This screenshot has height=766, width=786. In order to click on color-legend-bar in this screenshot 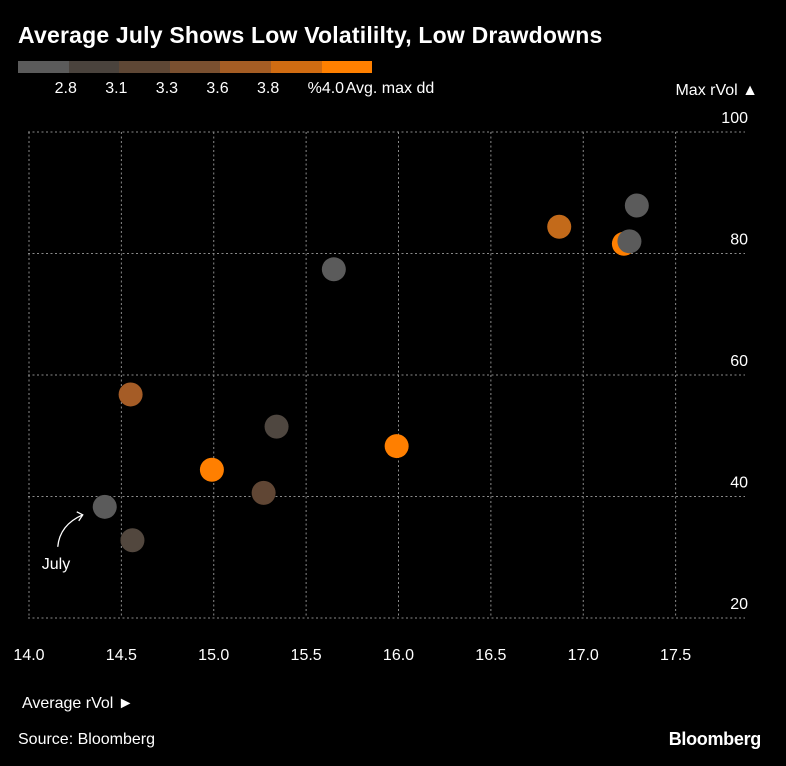, I will do `click(195, 67)`.